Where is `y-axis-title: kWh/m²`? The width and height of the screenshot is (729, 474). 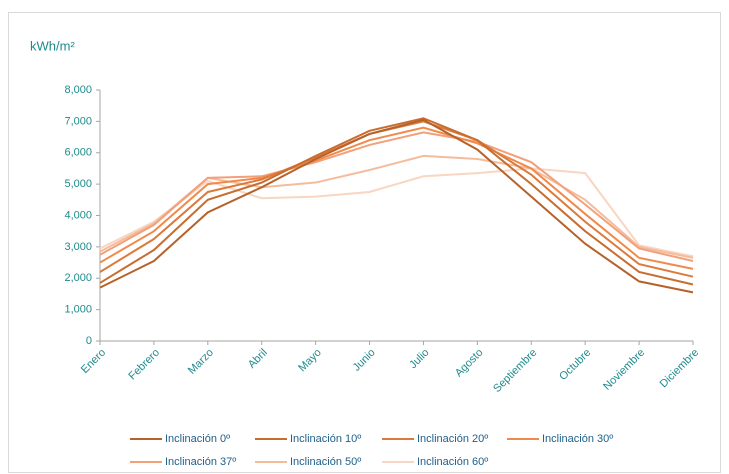 y-axis-title: kWh/m² is located at coordinates (52, 45).